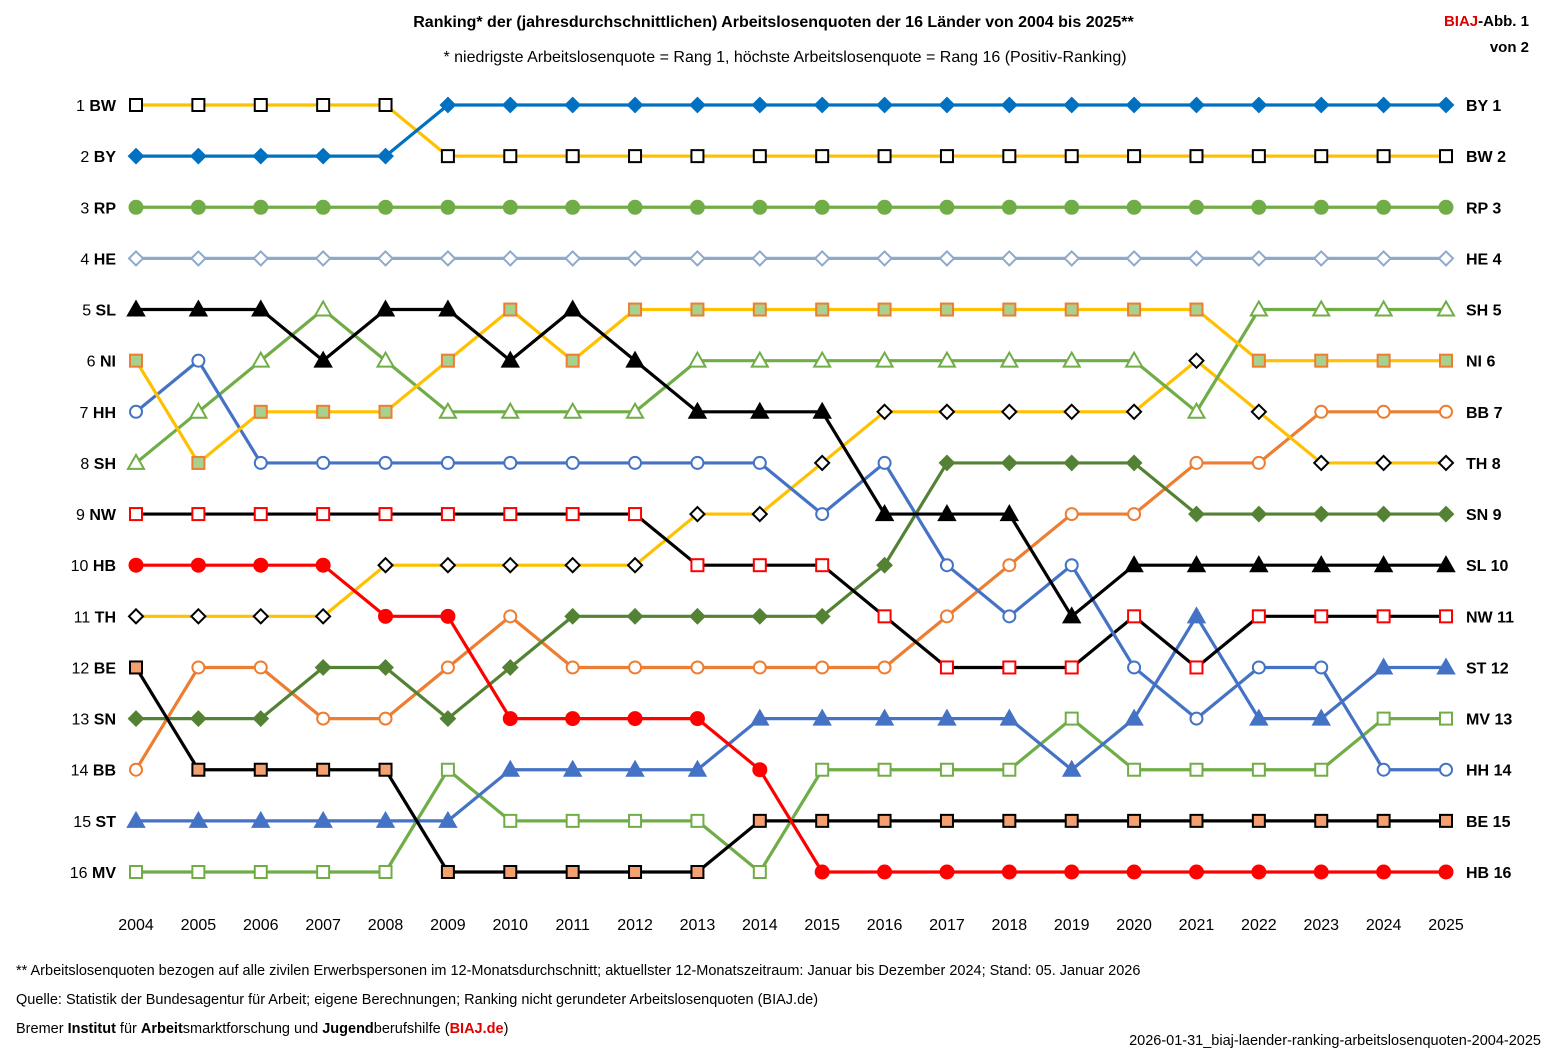 The width and height of the screenshot is (1547, 1058). What do you see at coordinates (1488, 822) in the screenshot?
I see `right-label: BE 15` at bounding box center [1488, 822].